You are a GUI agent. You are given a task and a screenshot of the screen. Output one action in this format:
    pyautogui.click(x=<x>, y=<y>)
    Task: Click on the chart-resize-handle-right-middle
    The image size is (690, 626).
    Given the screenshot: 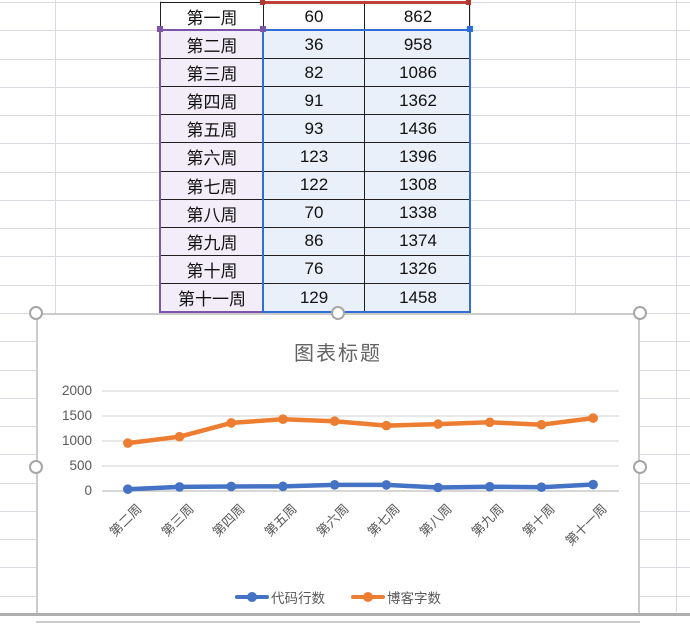 What is the action you would take?
    pyautogui.click(x=640, y=467)
    